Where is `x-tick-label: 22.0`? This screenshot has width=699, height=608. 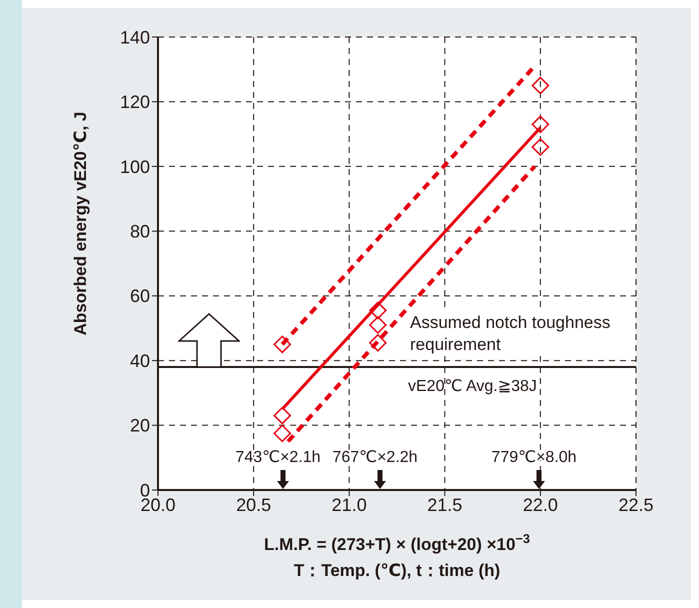 x-tick-label: 22.0 is located at coordinates (540, 504).